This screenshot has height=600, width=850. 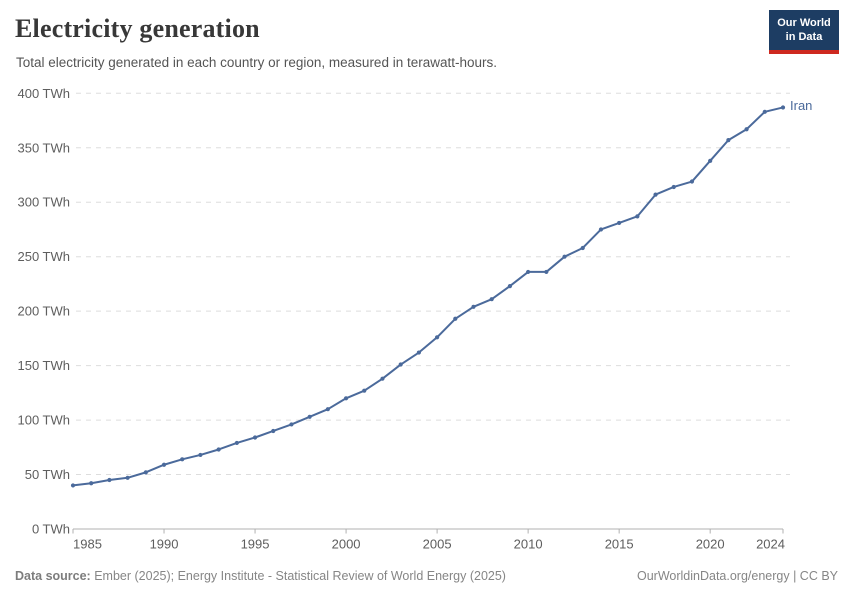 What do you see at coordinates (619, 544) in the screenshot?
I see `x-tick-label: 2015` at bounding box center [619, 544].